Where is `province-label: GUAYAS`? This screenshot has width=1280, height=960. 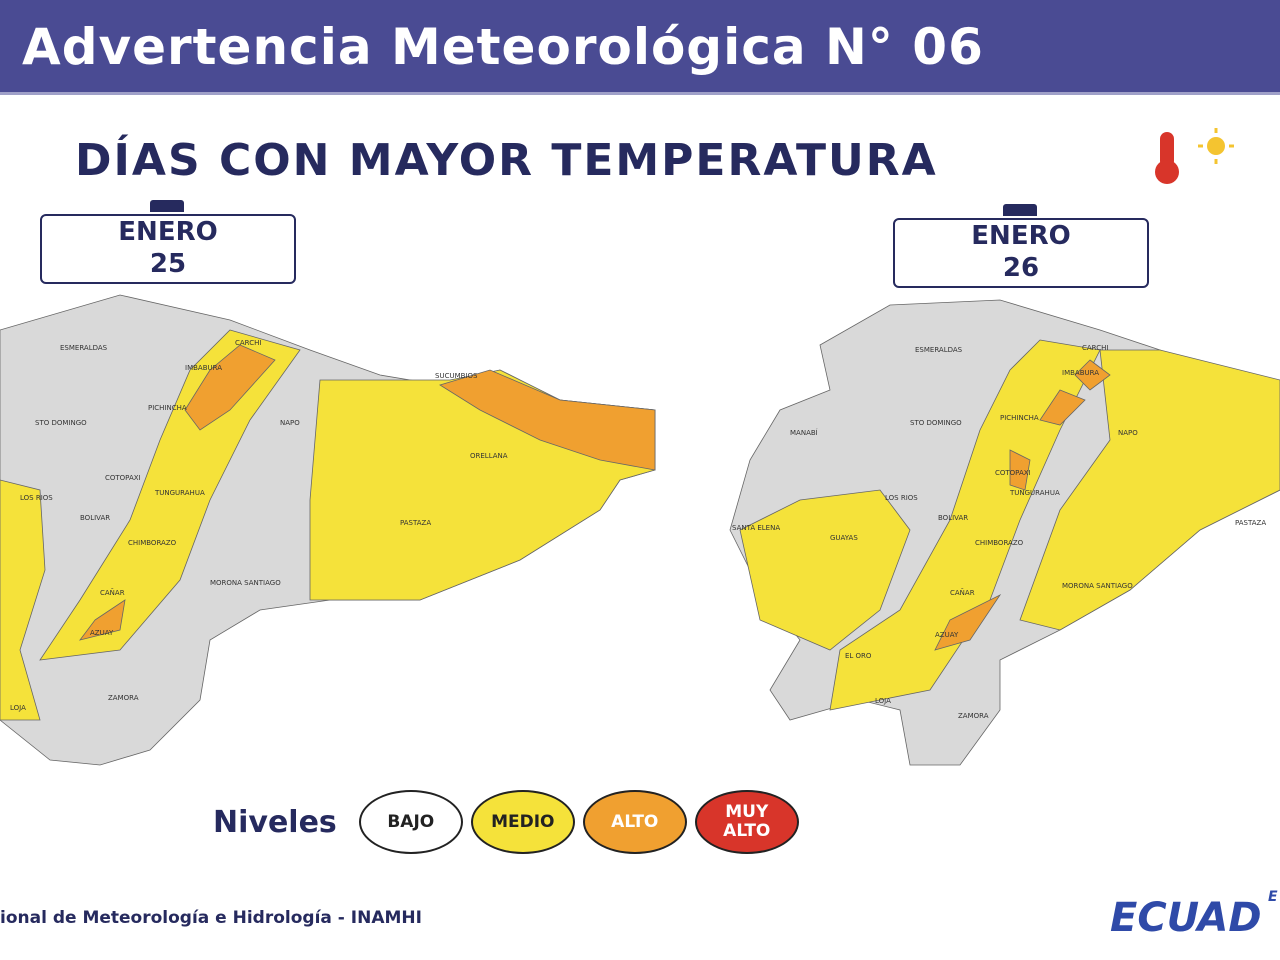 province-label: GUAYAS is located at coordinates (844, 538).